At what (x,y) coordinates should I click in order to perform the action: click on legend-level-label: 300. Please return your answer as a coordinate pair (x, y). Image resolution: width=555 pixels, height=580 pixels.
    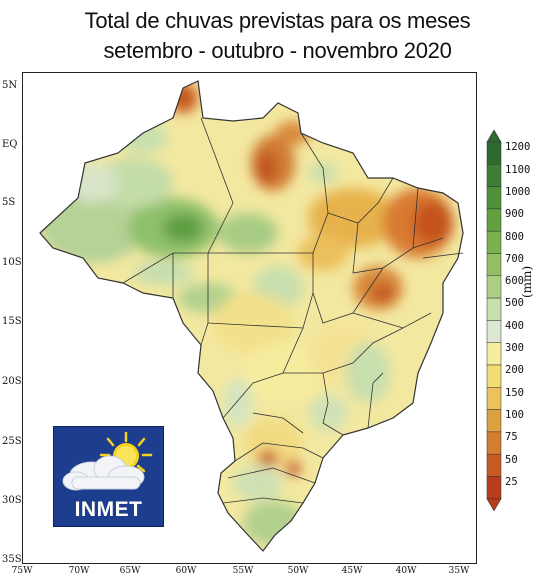
    Looking at the image, I should click on (514, 348).